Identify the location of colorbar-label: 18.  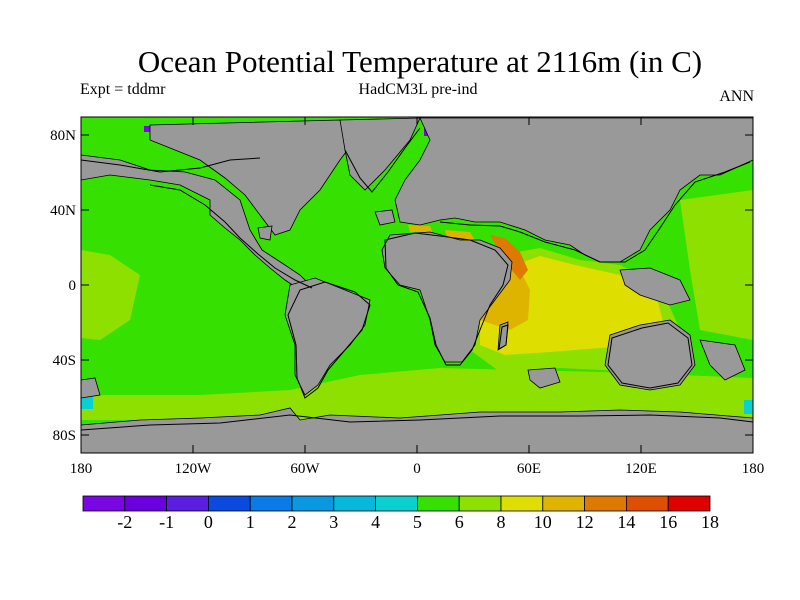
(710, 522).